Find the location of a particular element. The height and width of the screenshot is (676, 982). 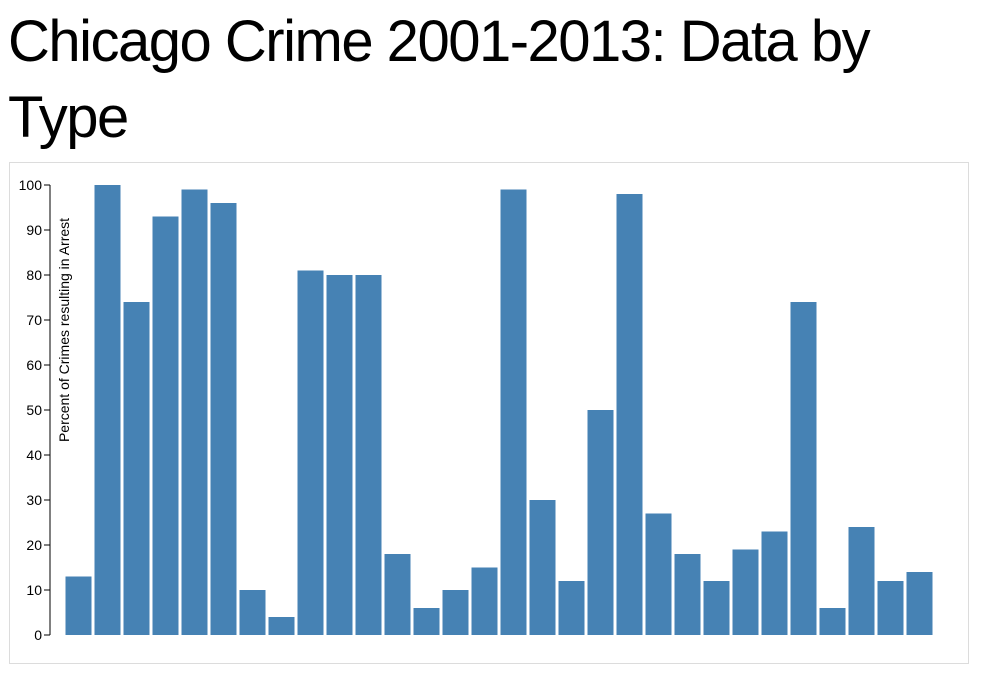

y-tick-label: 0 is located at coordinates (38, 635).